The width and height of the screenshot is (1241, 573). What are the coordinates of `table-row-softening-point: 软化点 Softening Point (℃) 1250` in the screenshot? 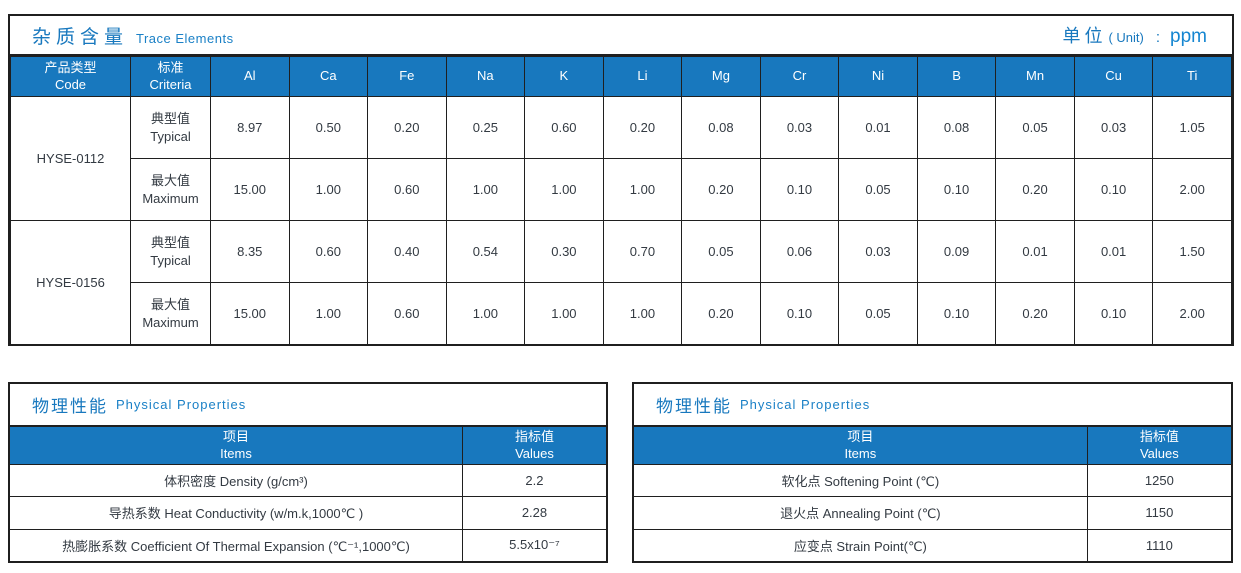 It's located at (932, 480).